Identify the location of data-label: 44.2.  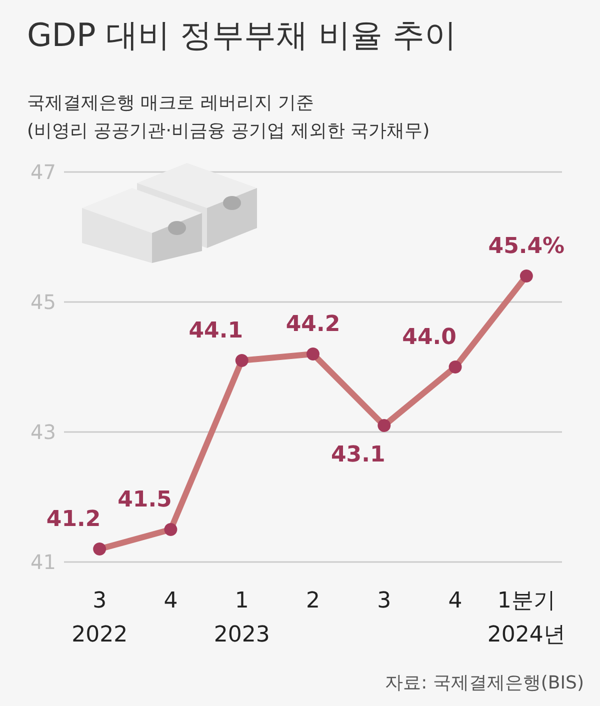
(313, 324).